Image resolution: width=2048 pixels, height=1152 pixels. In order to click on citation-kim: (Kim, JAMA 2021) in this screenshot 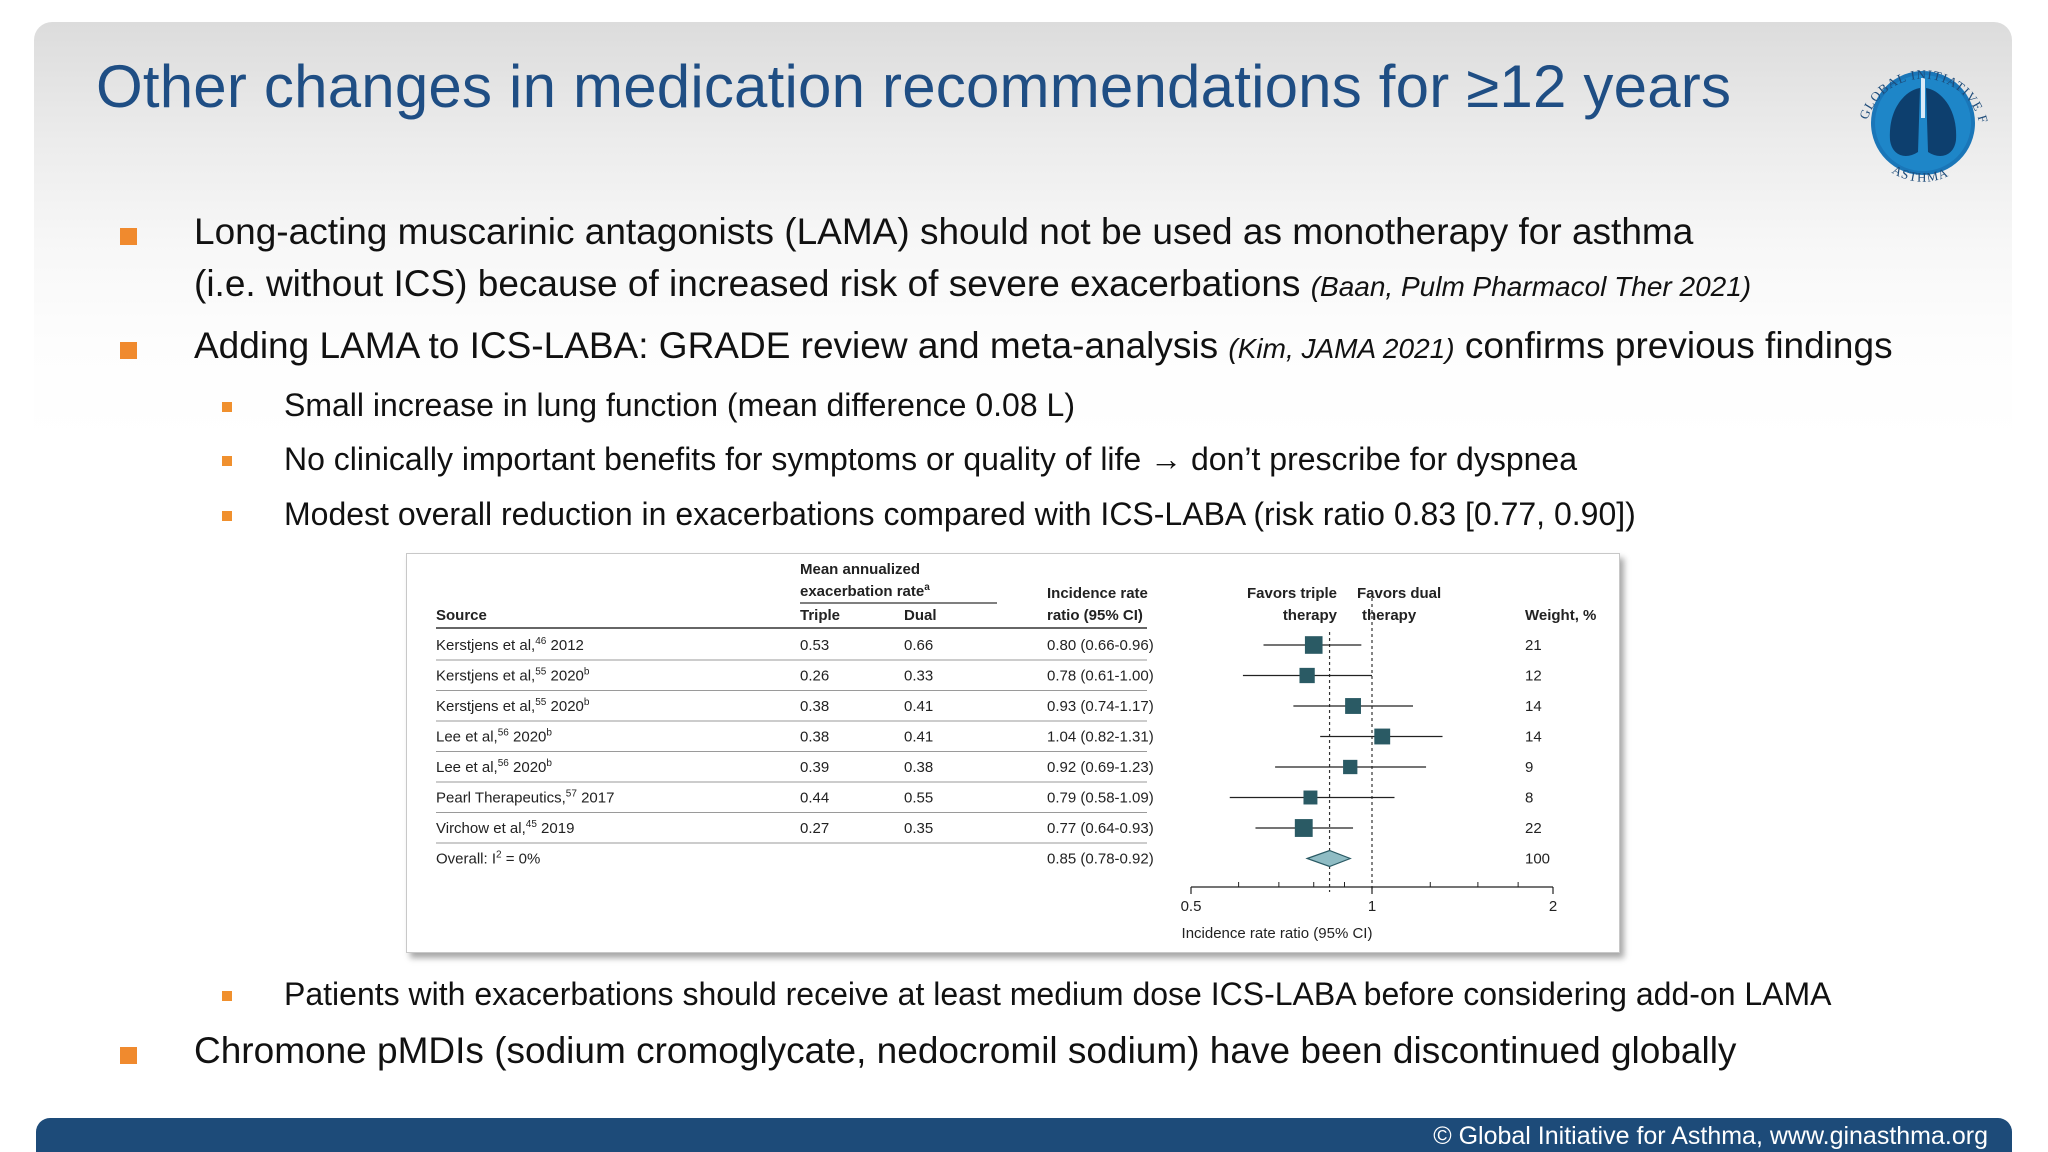, I will do `click(1341, 348)`.